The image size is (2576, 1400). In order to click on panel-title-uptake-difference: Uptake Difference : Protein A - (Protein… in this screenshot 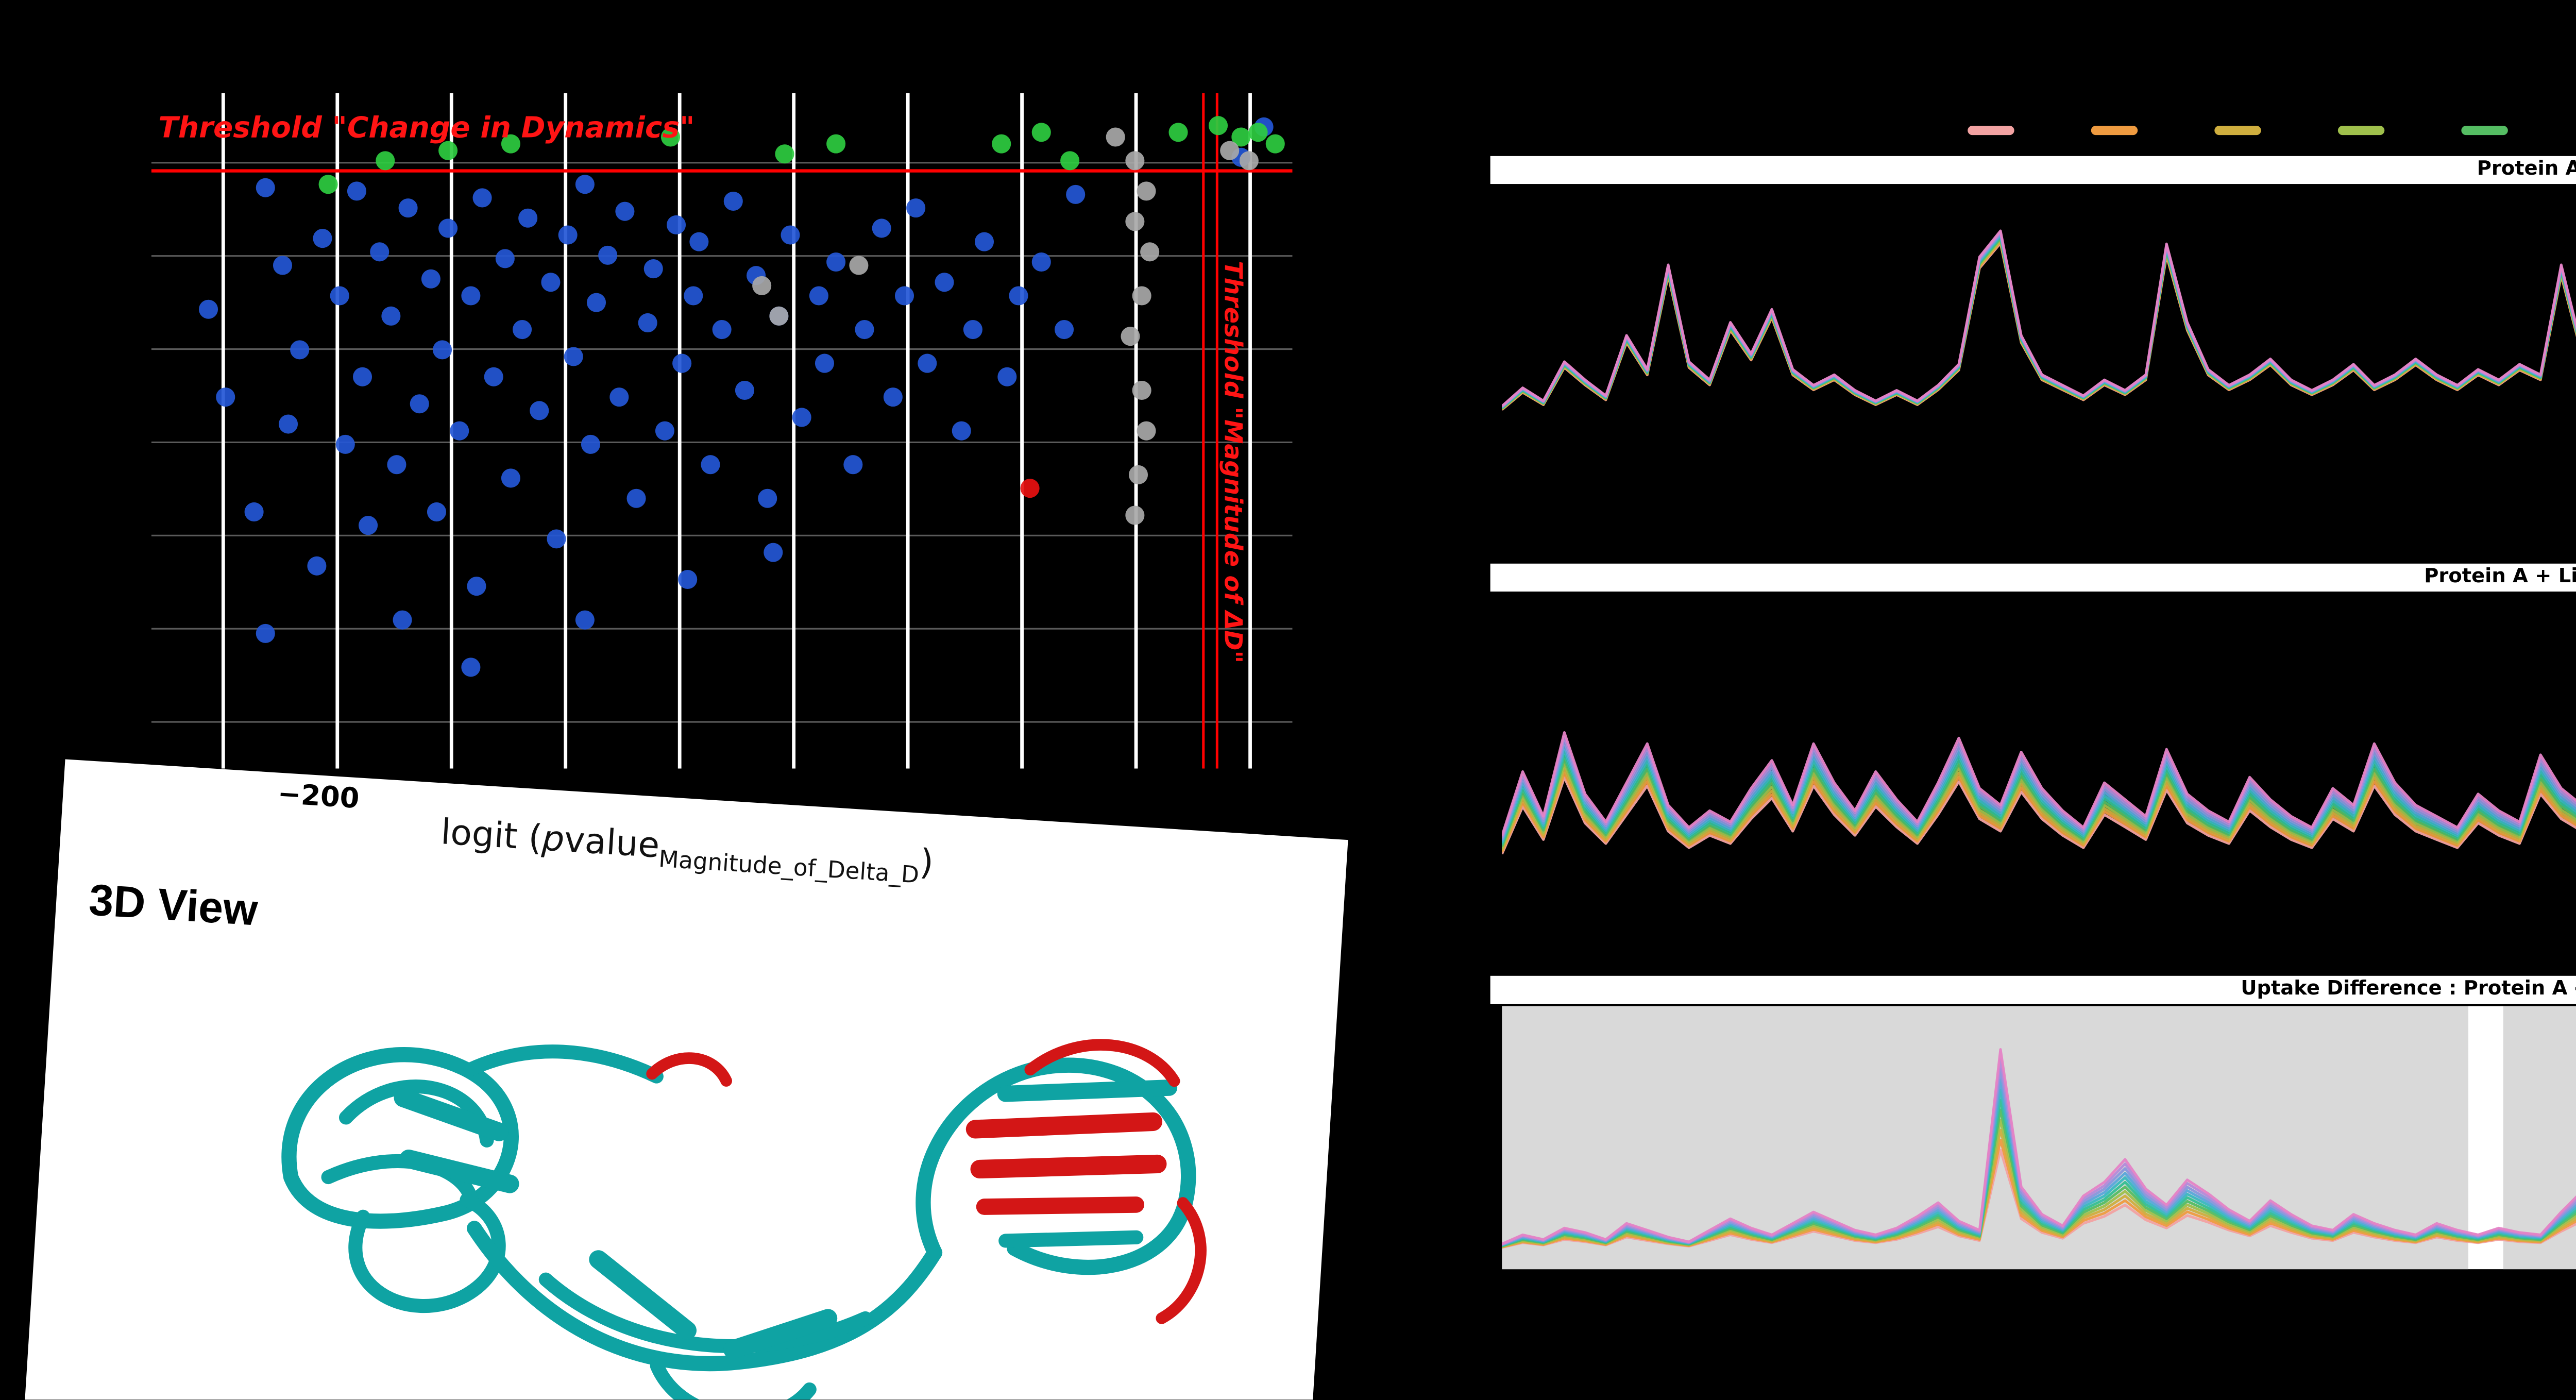, I will do `click(2033, 989)`.